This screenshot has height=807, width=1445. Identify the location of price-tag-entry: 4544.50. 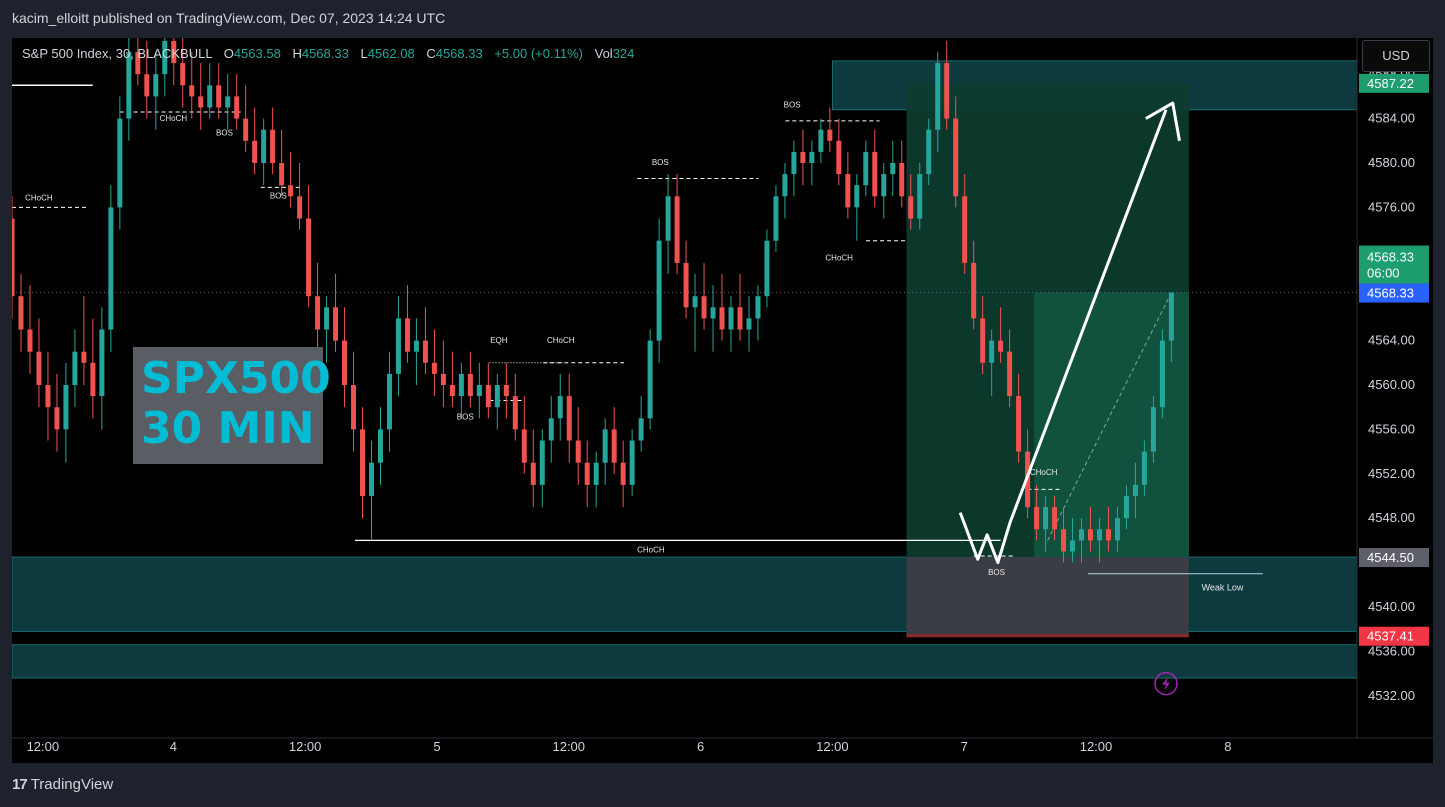
(1394, 558).